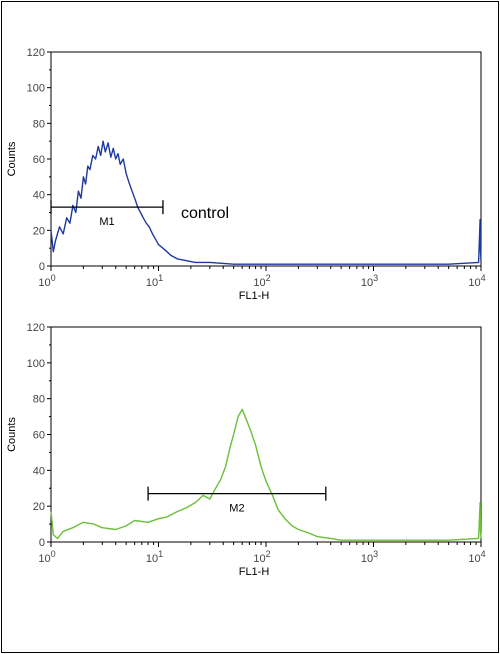 The width and height of the screenshot is (500, 654). I want to click on chart2-y-tick-label: 40, so click(39, 471).